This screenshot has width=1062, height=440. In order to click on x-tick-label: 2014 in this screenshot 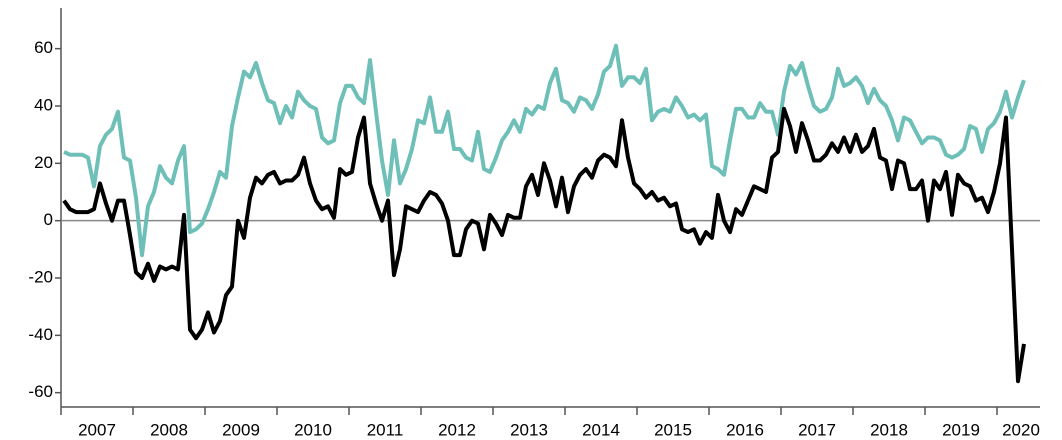, I will do `click(601, 429)`.